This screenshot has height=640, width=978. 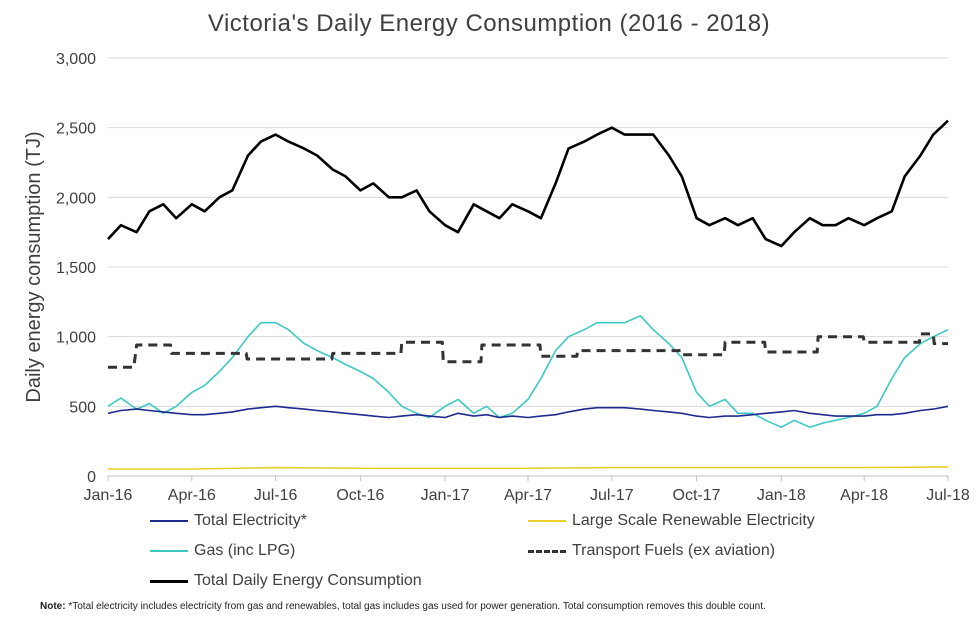 I want to click on y-tick-label: 2,500, so click(x=76, y=129).